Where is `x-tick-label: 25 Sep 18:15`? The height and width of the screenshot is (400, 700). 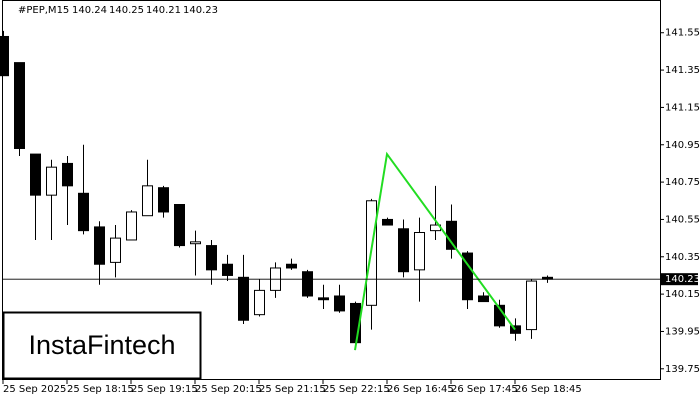
x-tick-label: 25 Sep 18:15 is located at coordinates (100, 389).